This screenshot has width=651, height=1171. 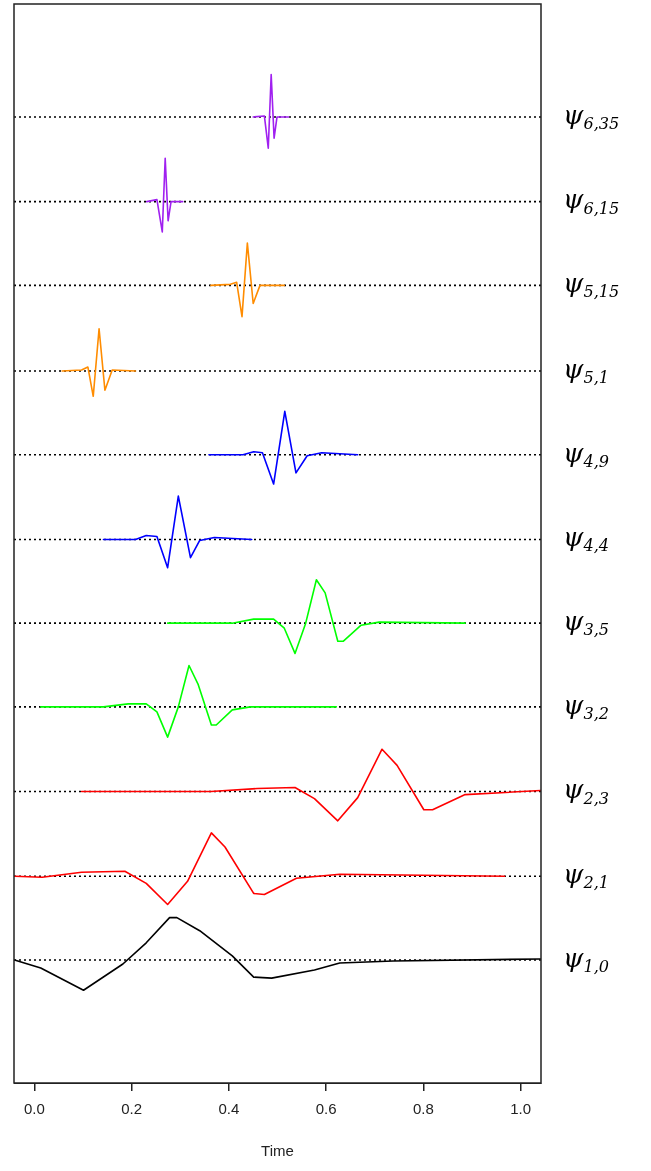 What do you see at coordinates (423, 1109) in the screenshot?
I see `x-tick-label: 0.8` at bounding box center [423, 1109].